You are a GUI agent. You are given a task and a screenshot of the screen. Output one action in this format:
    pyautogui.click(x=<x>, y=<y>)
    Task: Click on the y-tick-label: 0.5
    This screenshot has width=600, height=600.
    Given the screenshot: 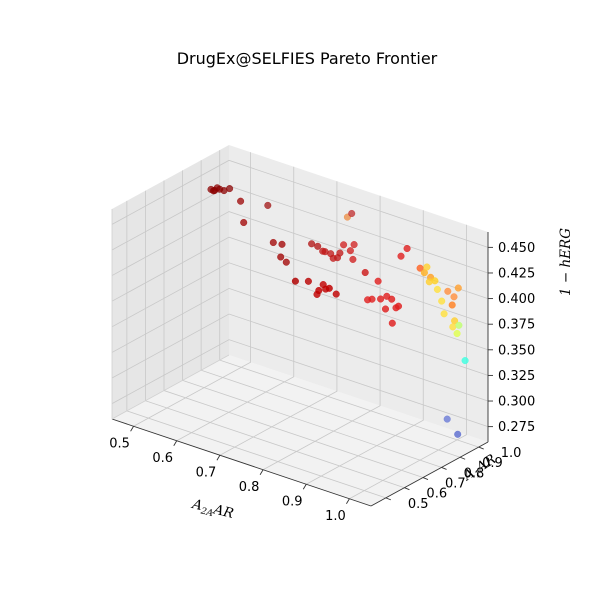 What is the action you would take?
    pyautogui.click(x=418, y=504)
    